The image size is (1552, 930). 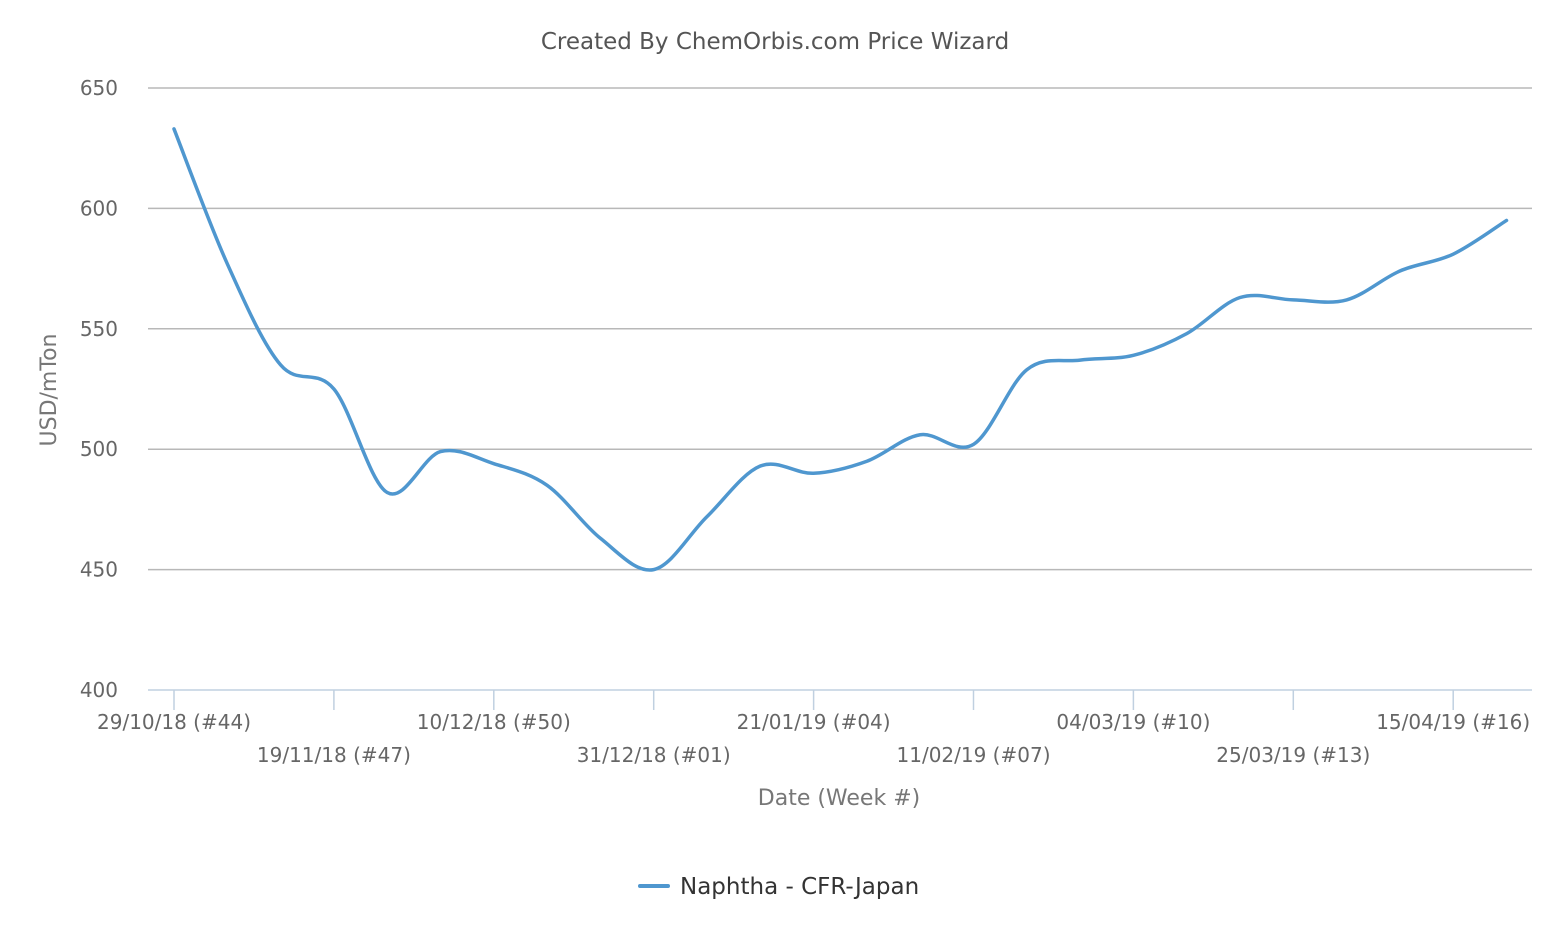 What do you see at coordinates (494, 722) in the screenshot?
I see `x-tick-label: 10/12/18 (#50)` at bounding box center [494, 722].